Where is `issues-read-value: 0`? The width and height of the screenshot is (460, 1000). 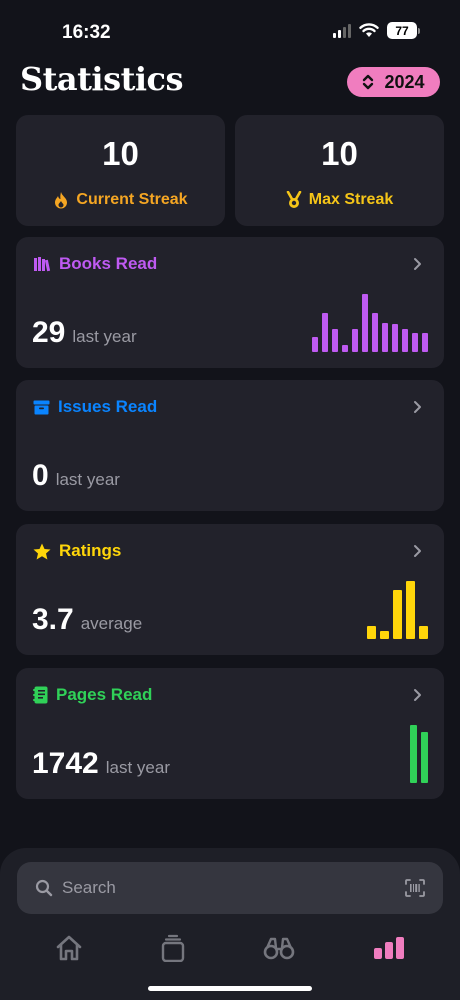 issues-read-value: 0 is located at coordinates (40, 475).